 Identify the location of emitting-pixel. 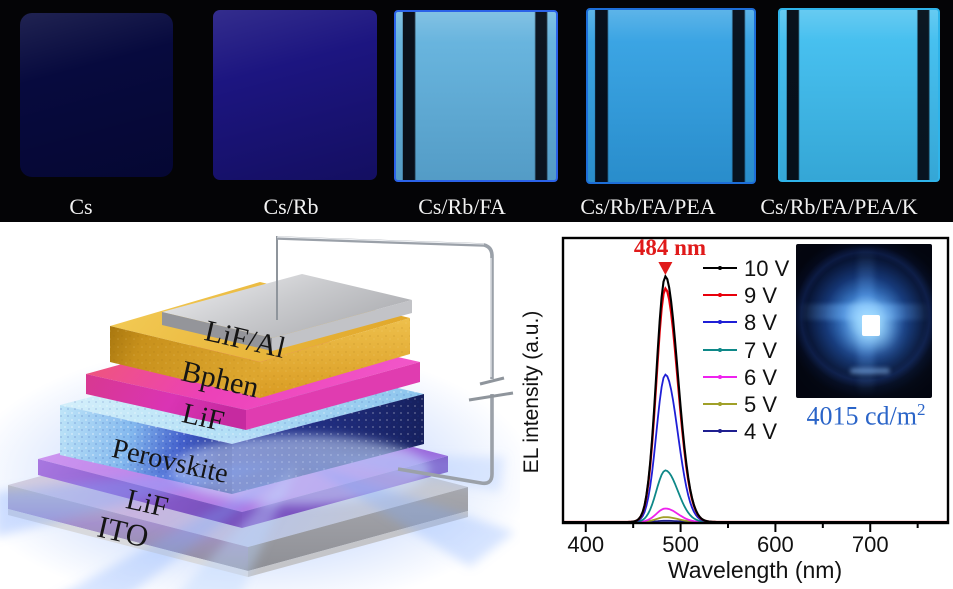
(871, 325).